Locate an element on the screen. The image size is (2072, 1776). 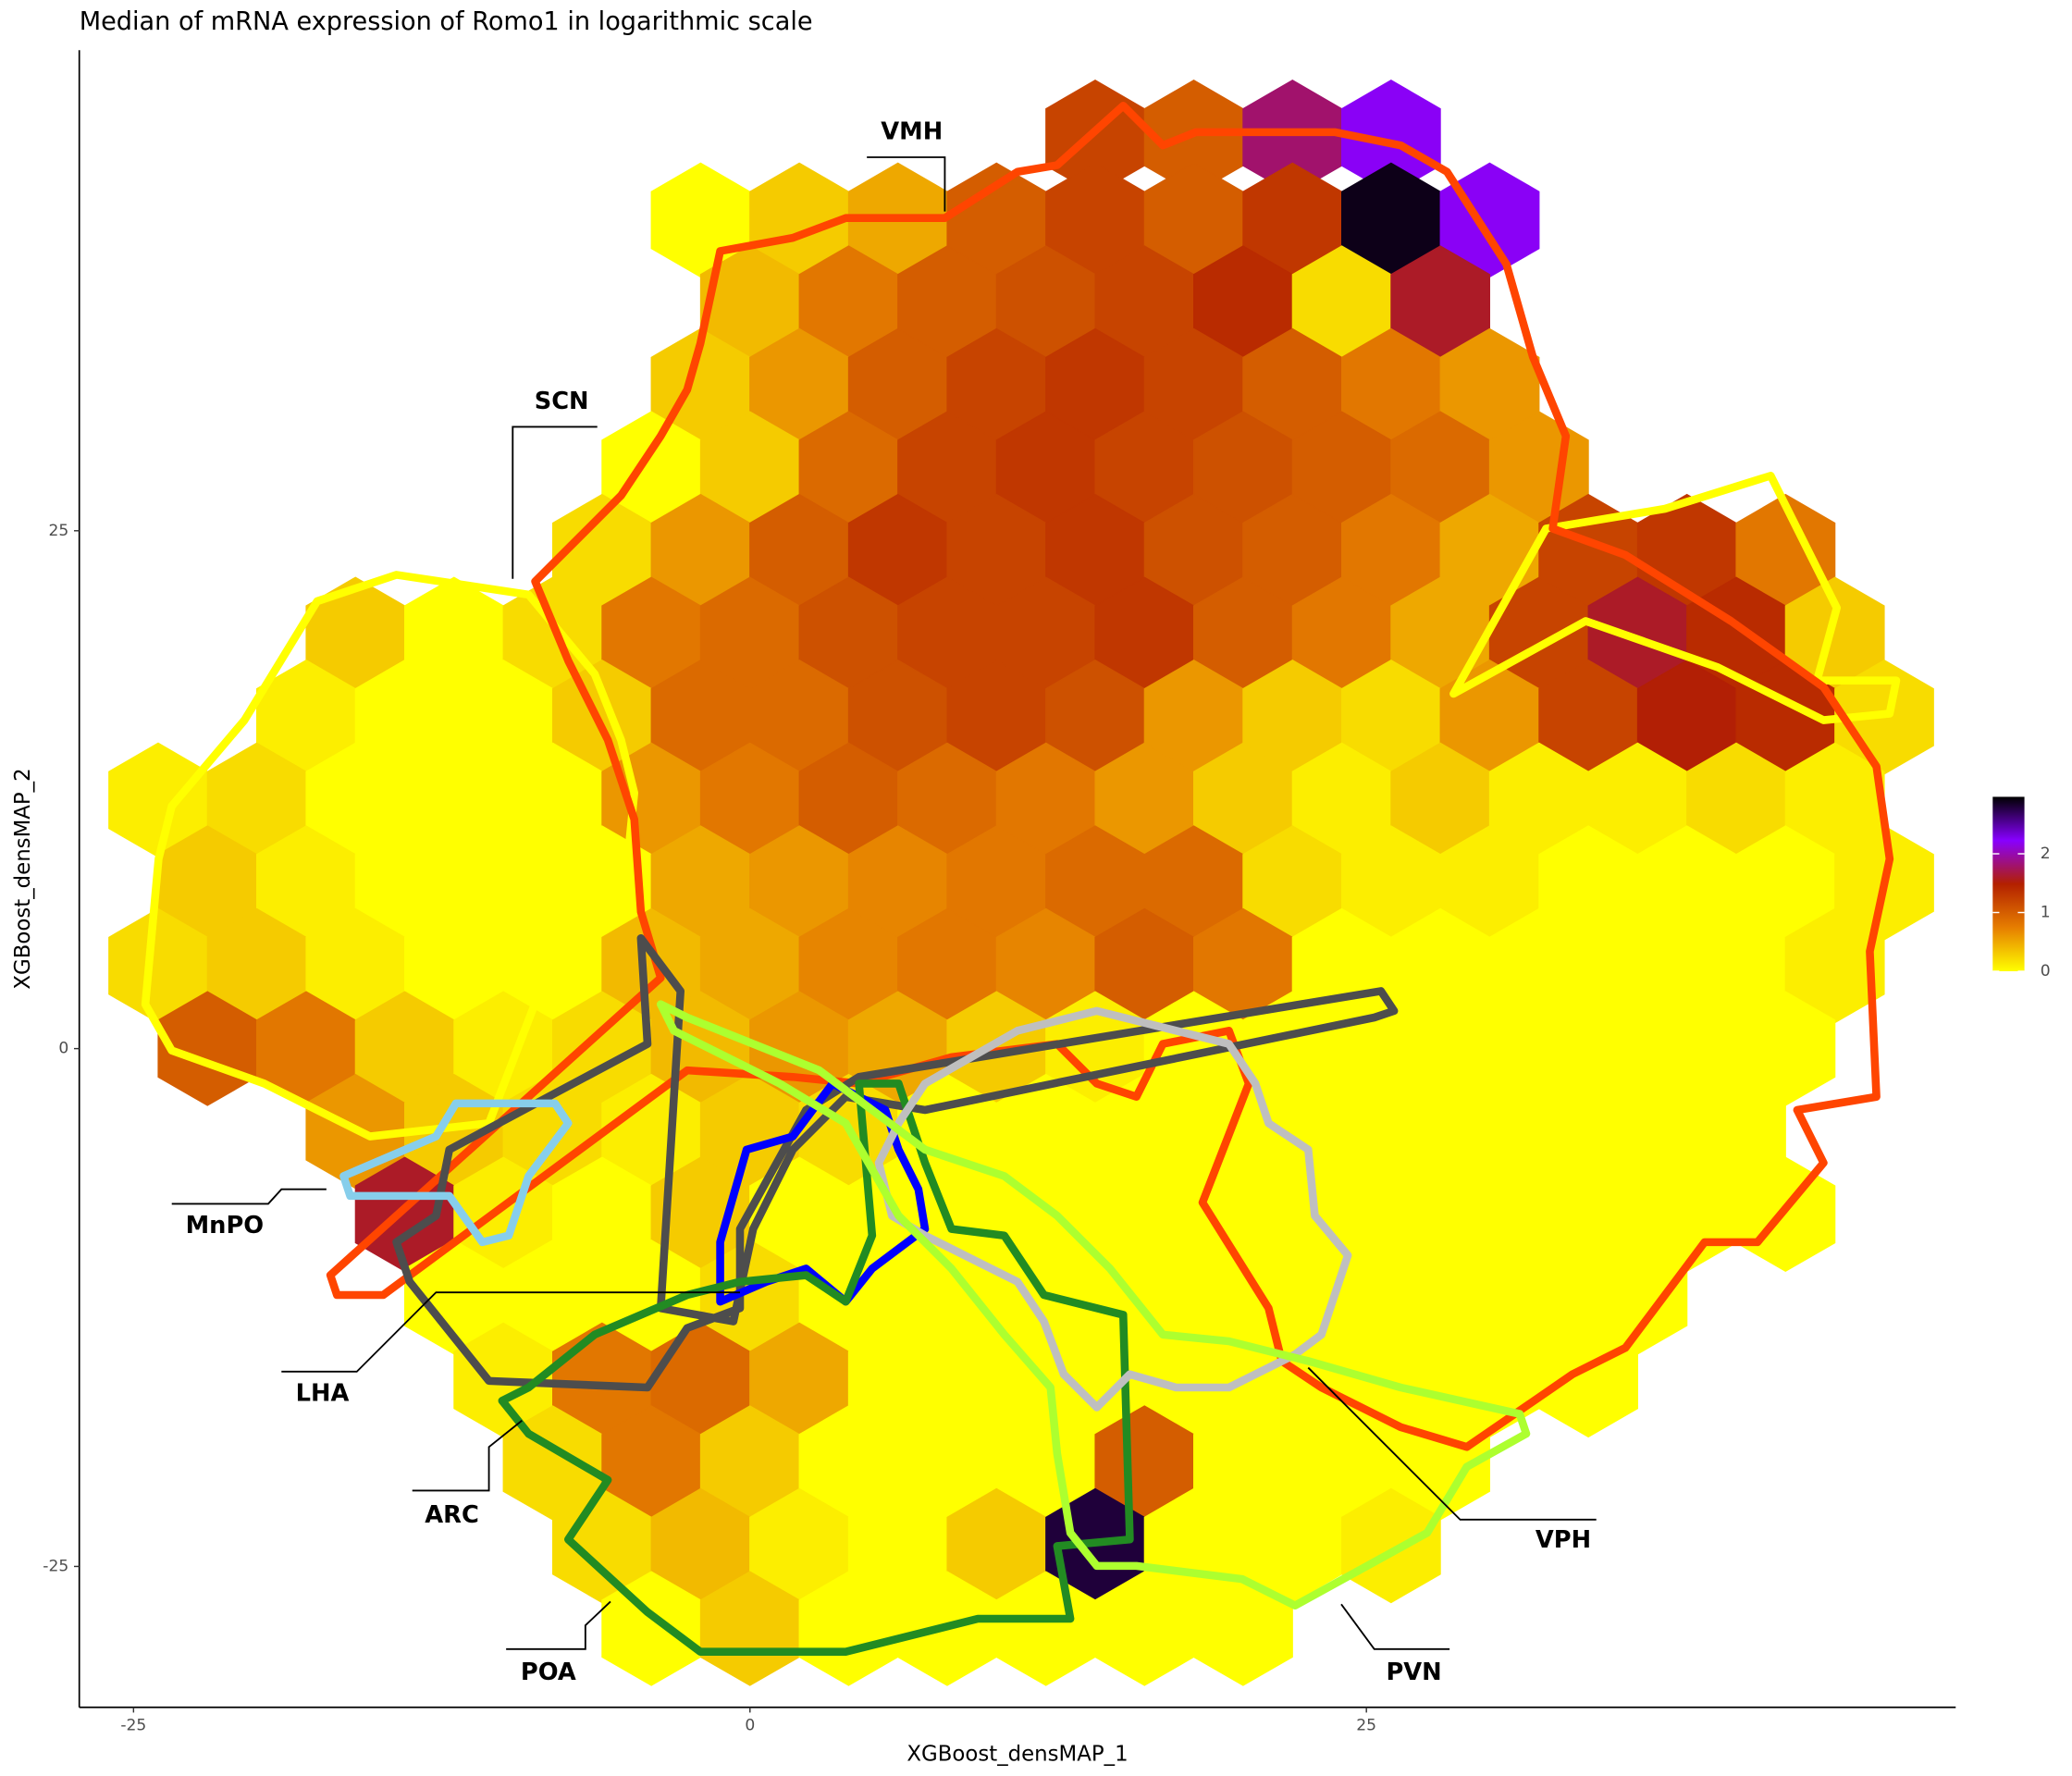
colorbar is located at coordinates (2009, 884).